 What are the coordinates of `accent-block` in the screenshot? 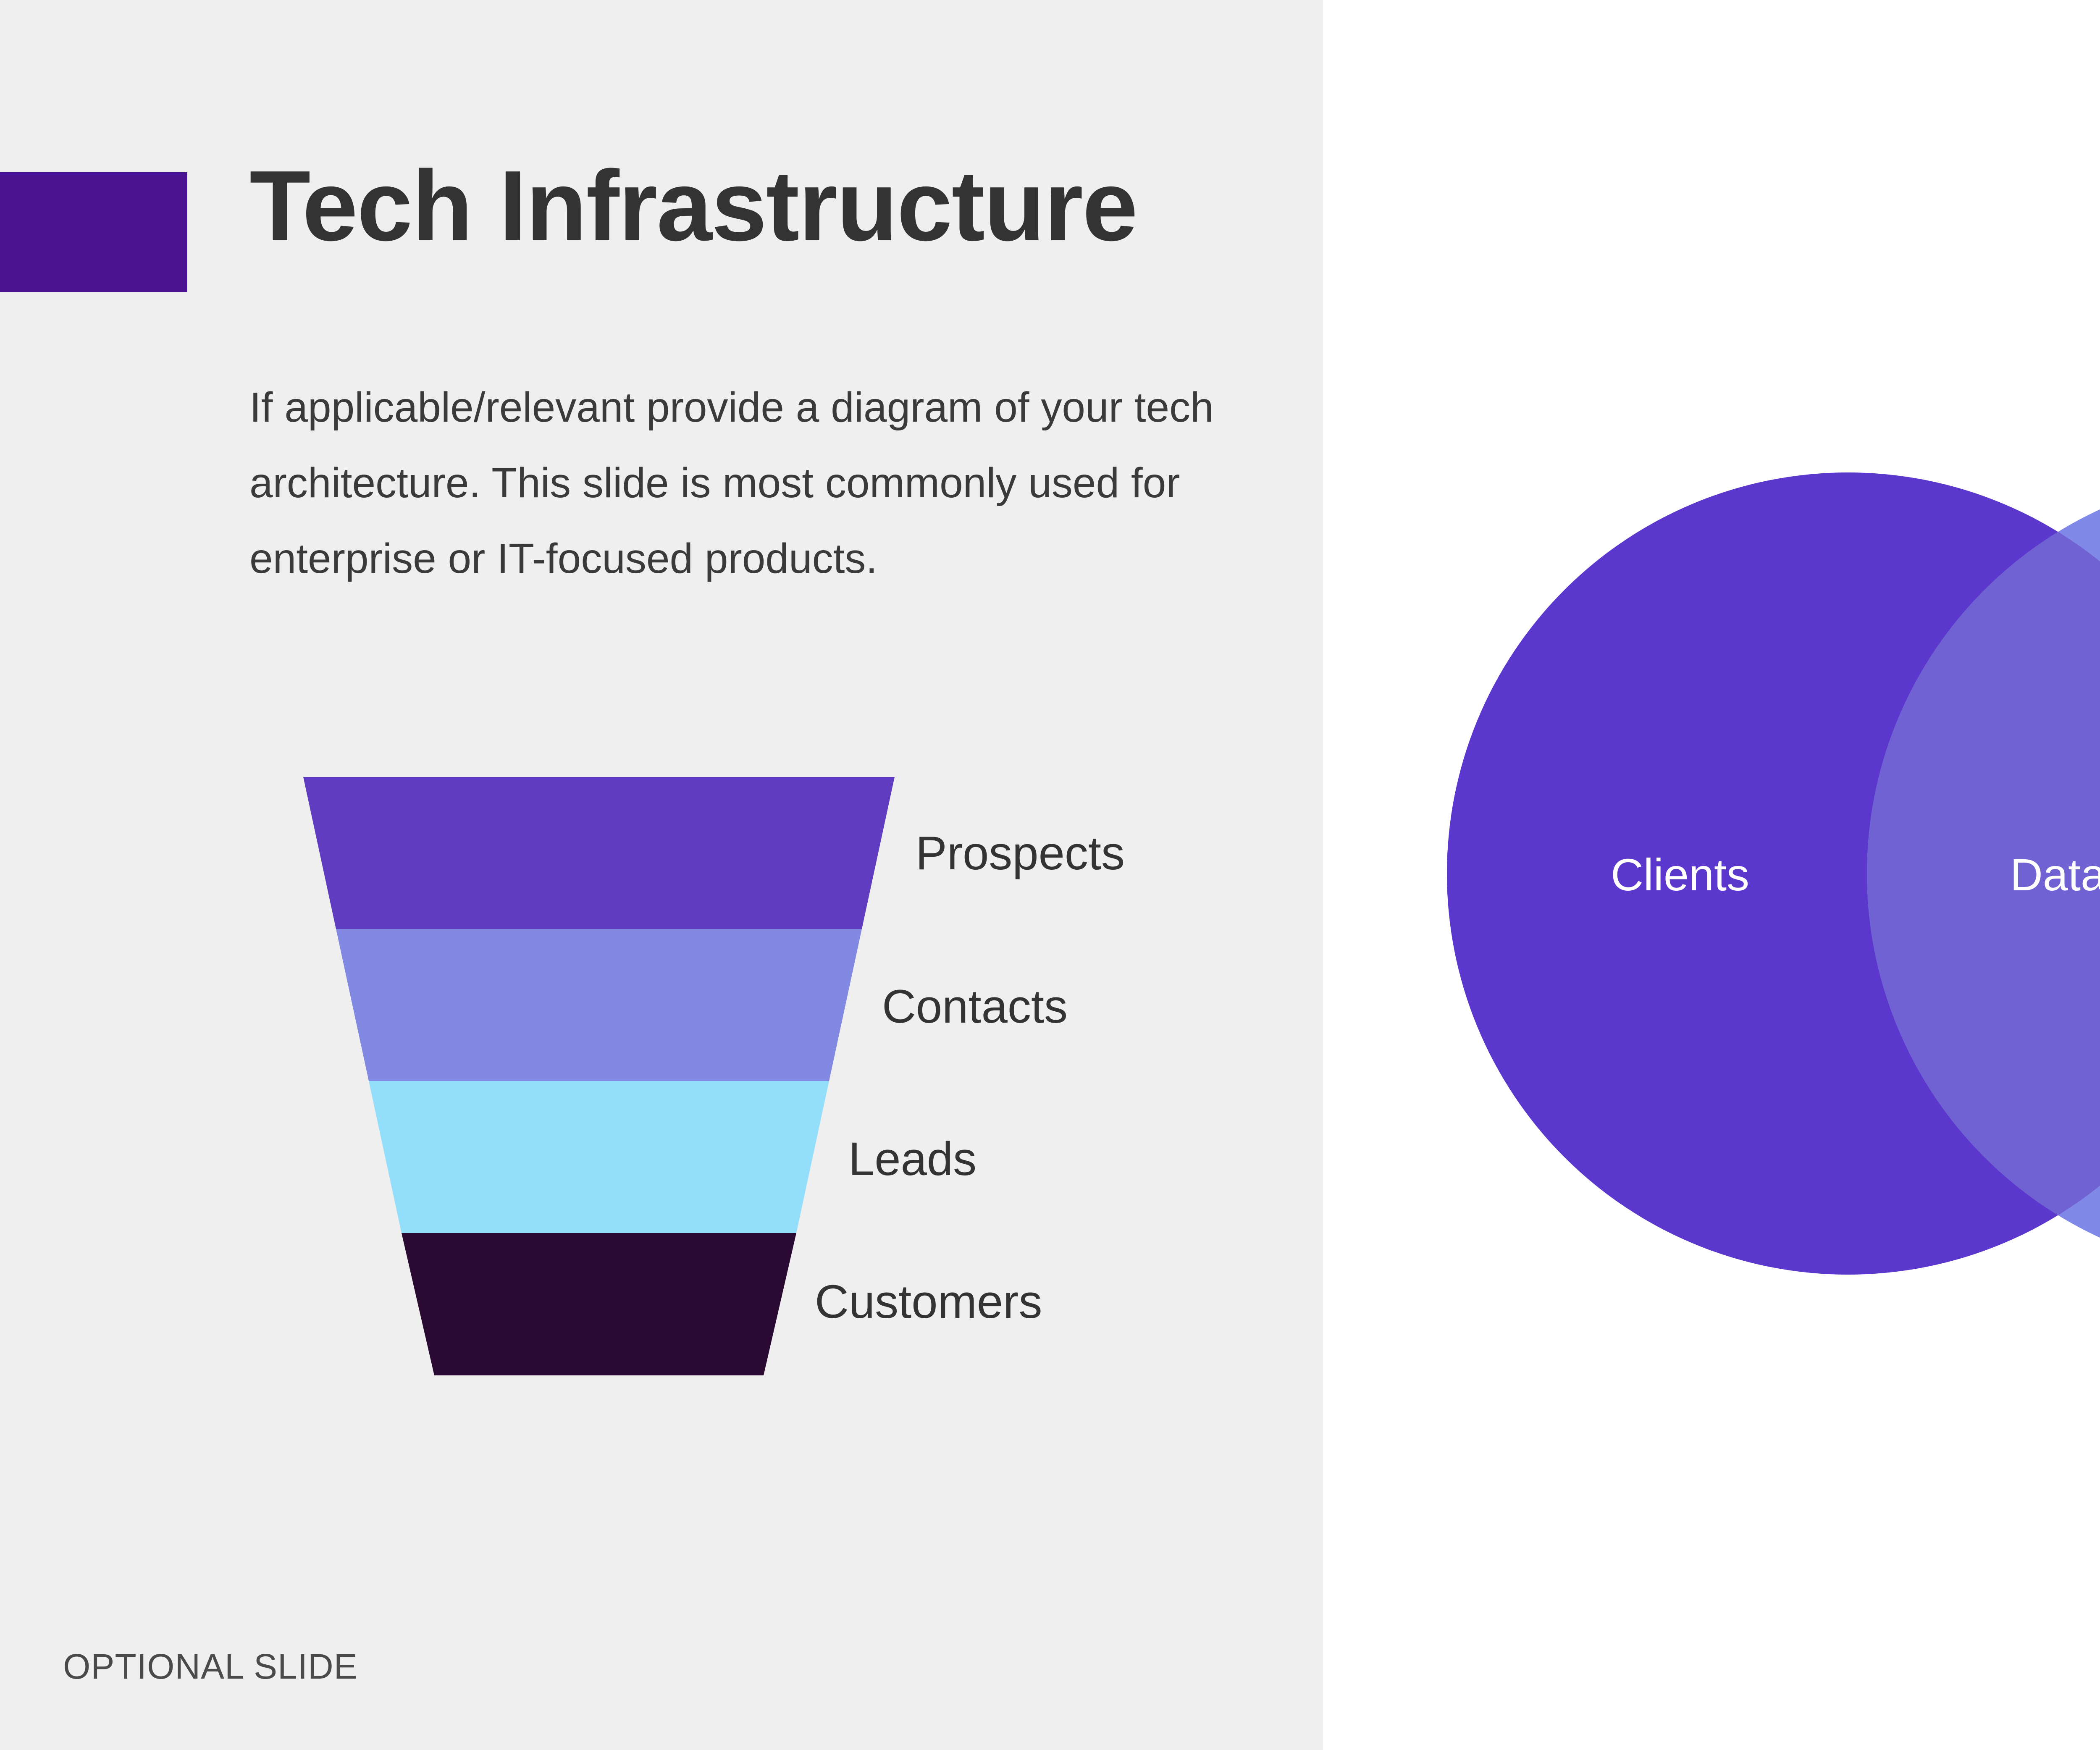 It's located at (93, 232).